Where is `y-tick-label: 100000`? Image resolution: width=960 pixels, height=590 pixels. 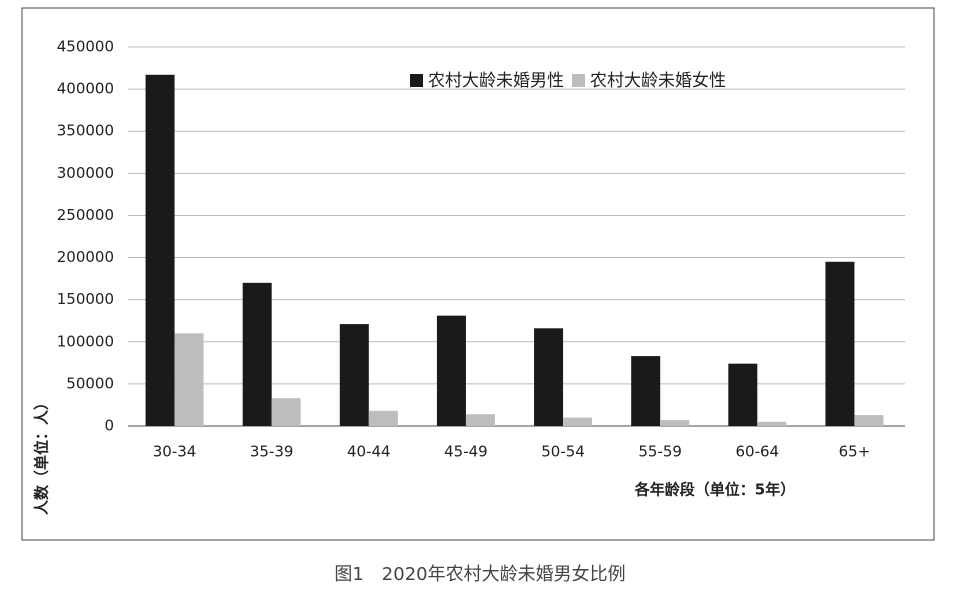 y-tick-label: 100000 is located at coordinates (85, 341).